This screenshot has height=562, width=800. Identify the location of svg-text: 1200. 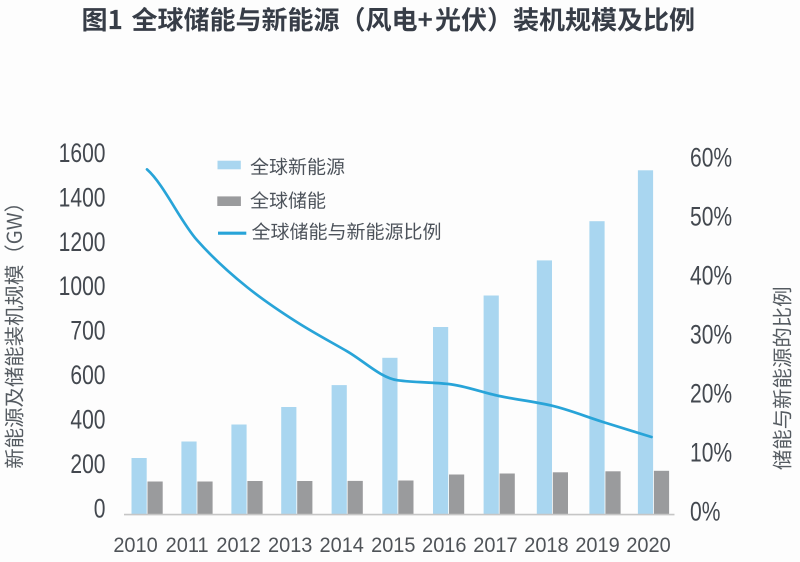
(82, 242).